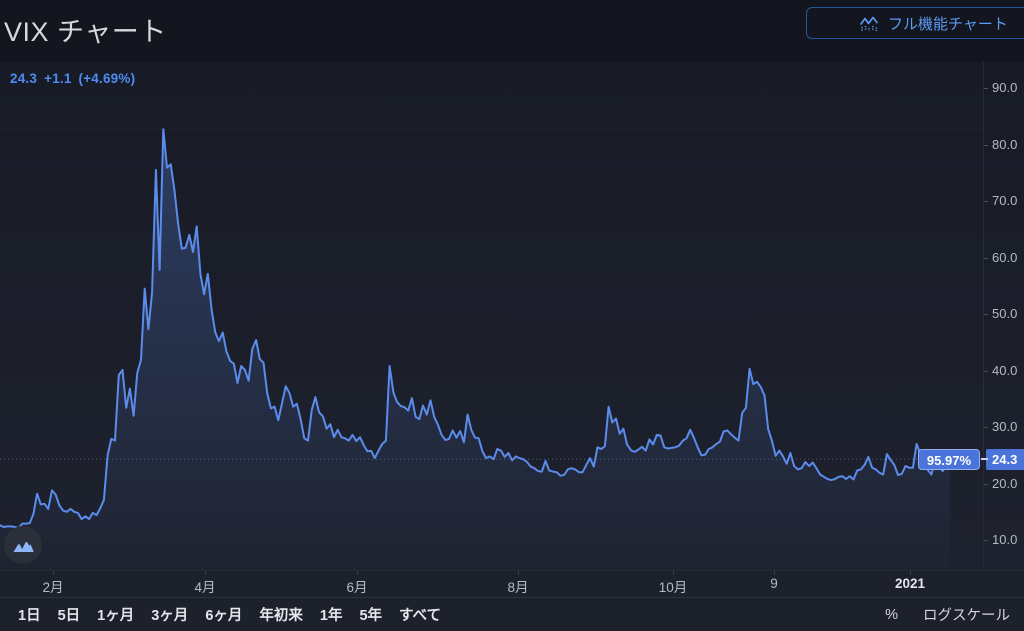 This screenshot has height=631, width=1024. Describe the element at coordinates (331, 616) in the screenshot. I see `range-button: 1年` at that location.